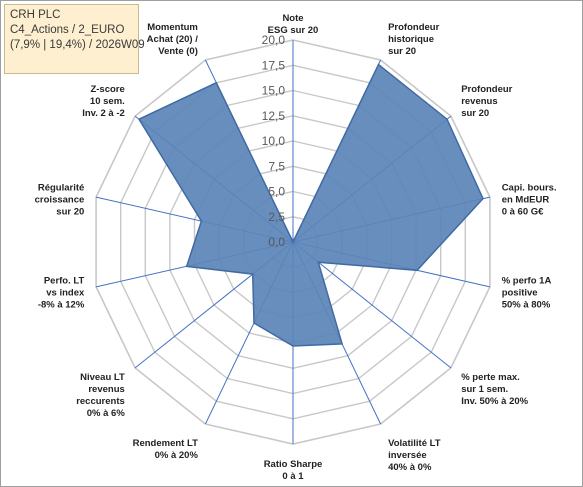 The height and width of the screenshot is (487, 583). I want to click on axis-label-line: Inv. 50% à 20%, so click(494, 401).